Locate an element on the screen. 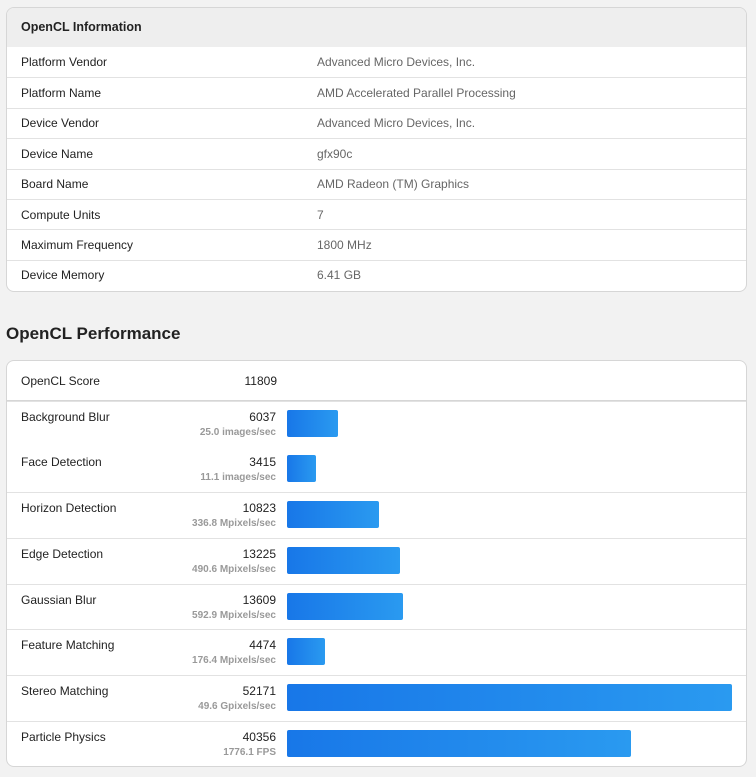  benchmark-throughput: 176.4 Mpixels/sec is located at coordinates (234, 661).